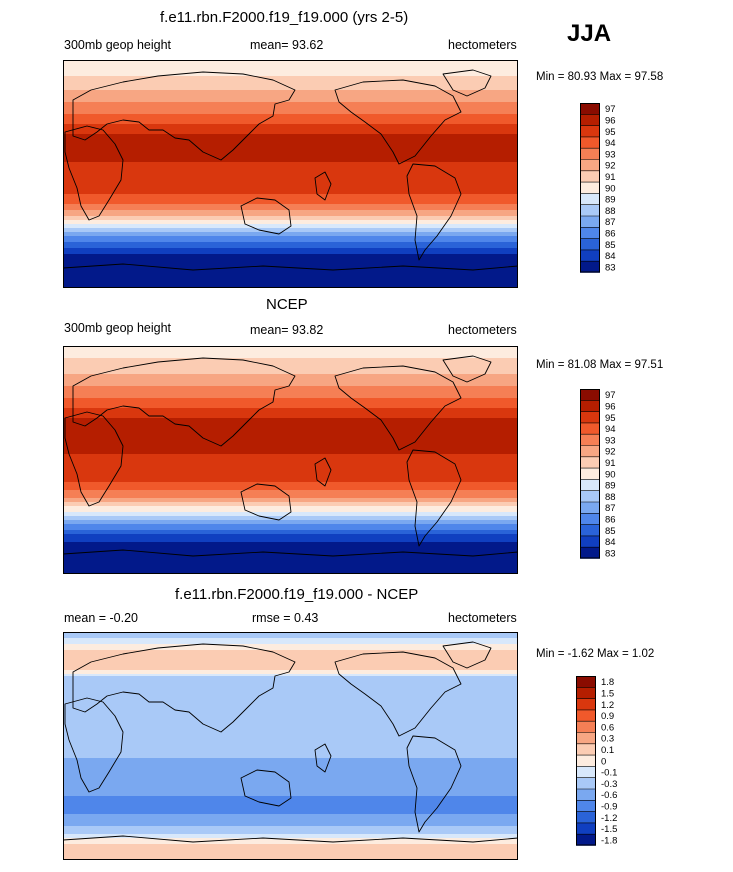 This screenshot has height=872, width=733. Describe the element at coordinates (287, 330) in the screenshot. I see `panel2-mean-label: mean= 93.82` at that location.